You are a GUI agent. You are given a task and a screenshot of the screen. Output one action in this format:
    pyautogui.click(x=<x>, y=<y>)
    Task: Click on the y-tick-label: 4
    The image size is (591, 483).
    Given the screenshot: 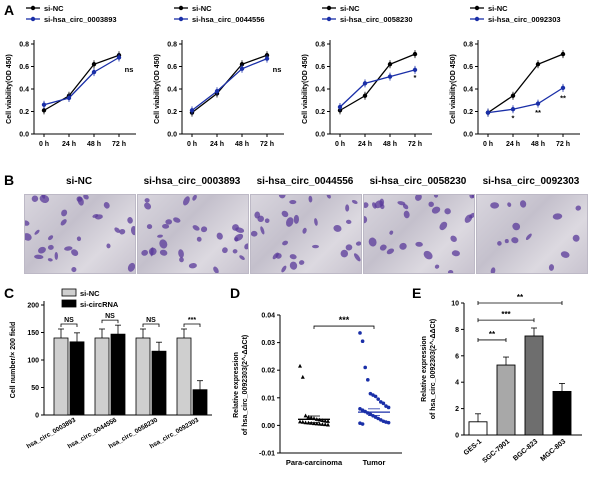 What is the action you would take?
    pyautogui.click(x=457, y=383)
    